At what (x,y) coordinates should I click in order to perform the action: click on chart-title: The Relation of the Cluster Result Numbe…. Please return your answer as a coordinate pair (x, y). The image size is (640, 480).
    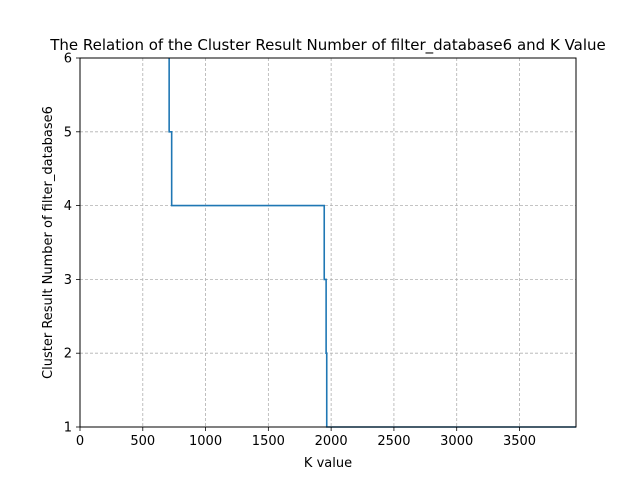
    Looking at the image, I should click on (327, 45).